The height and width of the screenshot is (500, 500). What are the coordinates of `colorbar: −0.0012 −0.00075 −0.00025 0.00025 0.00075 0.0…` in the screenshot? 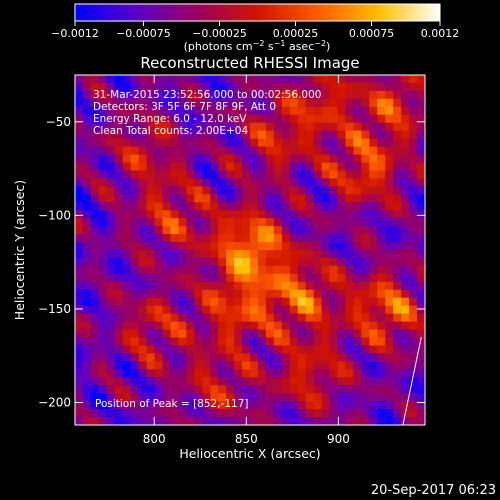 It's located at (255, 28).